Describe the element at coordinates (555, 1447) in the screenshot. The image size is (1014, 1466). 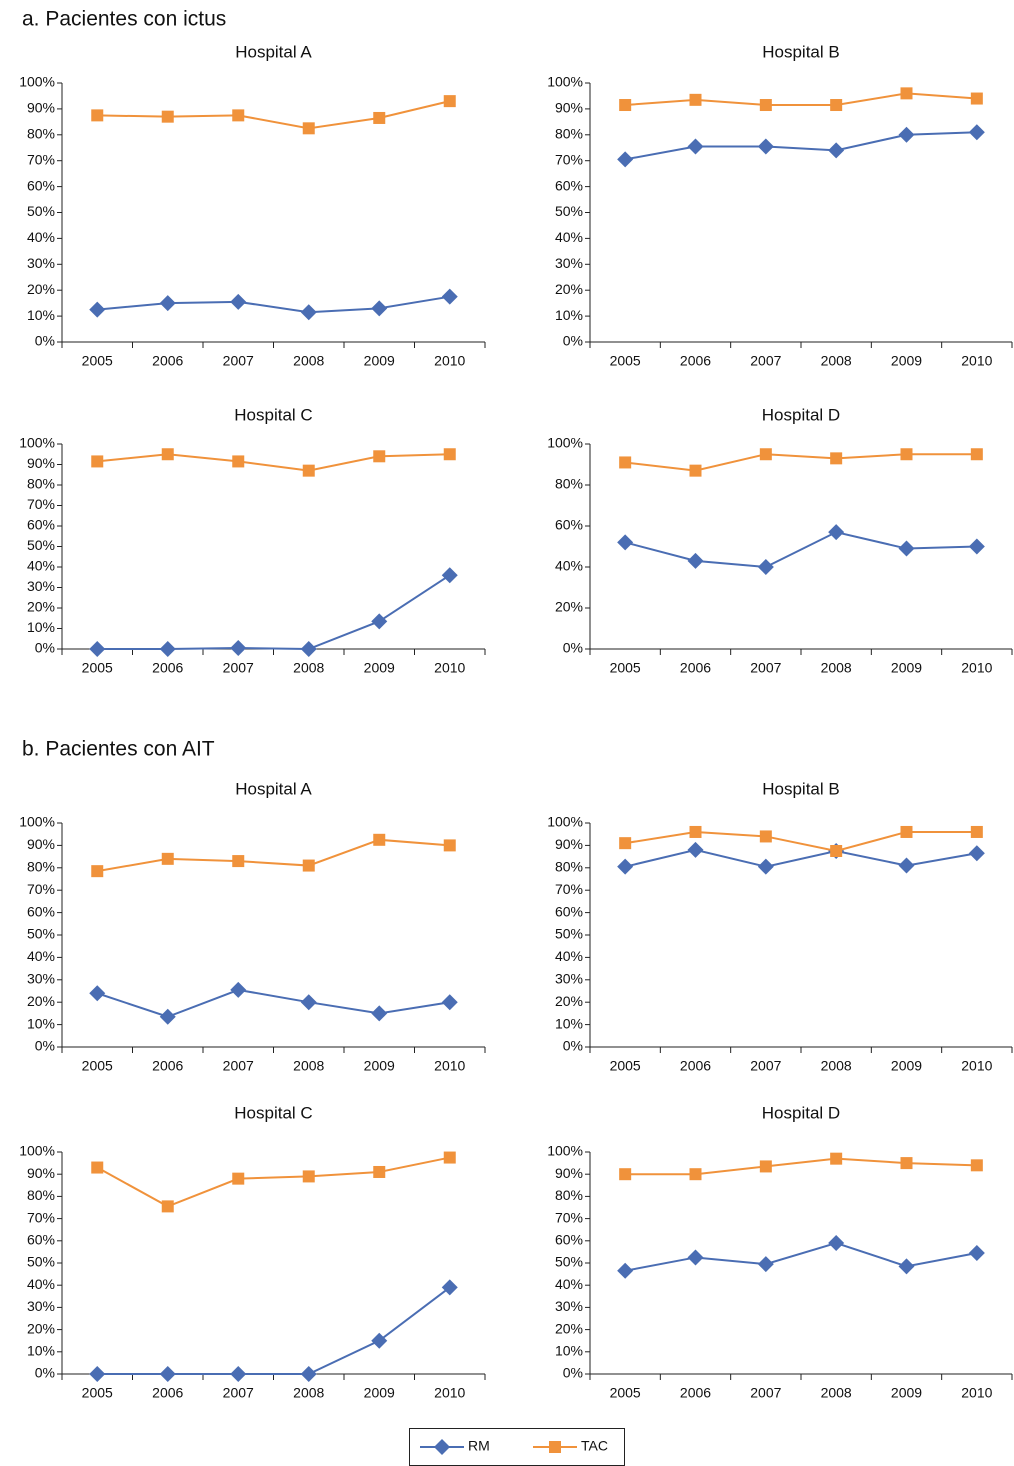
I see `legend-marker` at that location.